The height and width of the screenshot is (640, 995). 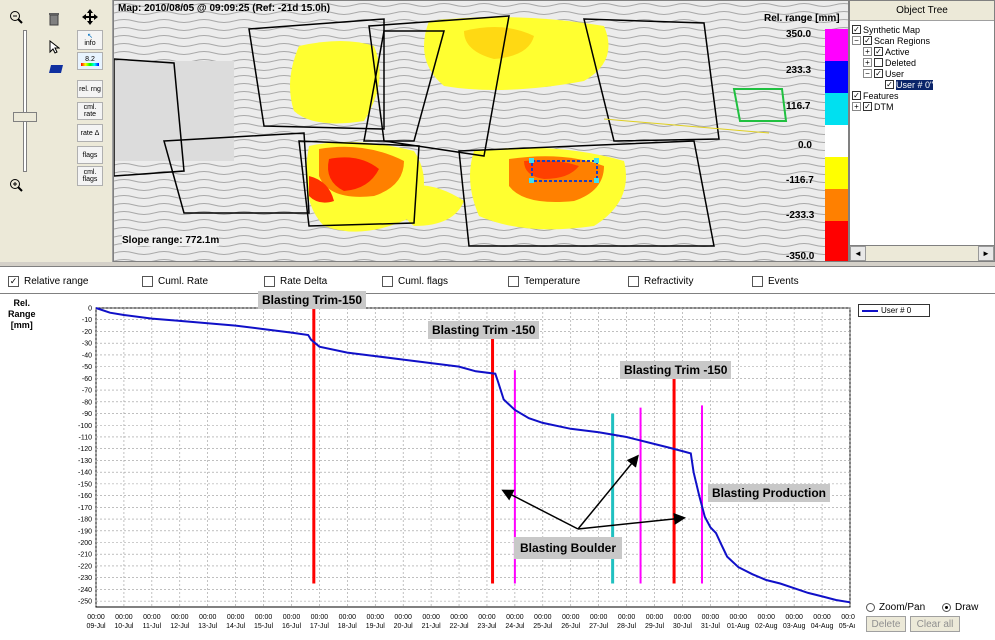 I want to click on pointer-icon, so click(x=54, y=47).